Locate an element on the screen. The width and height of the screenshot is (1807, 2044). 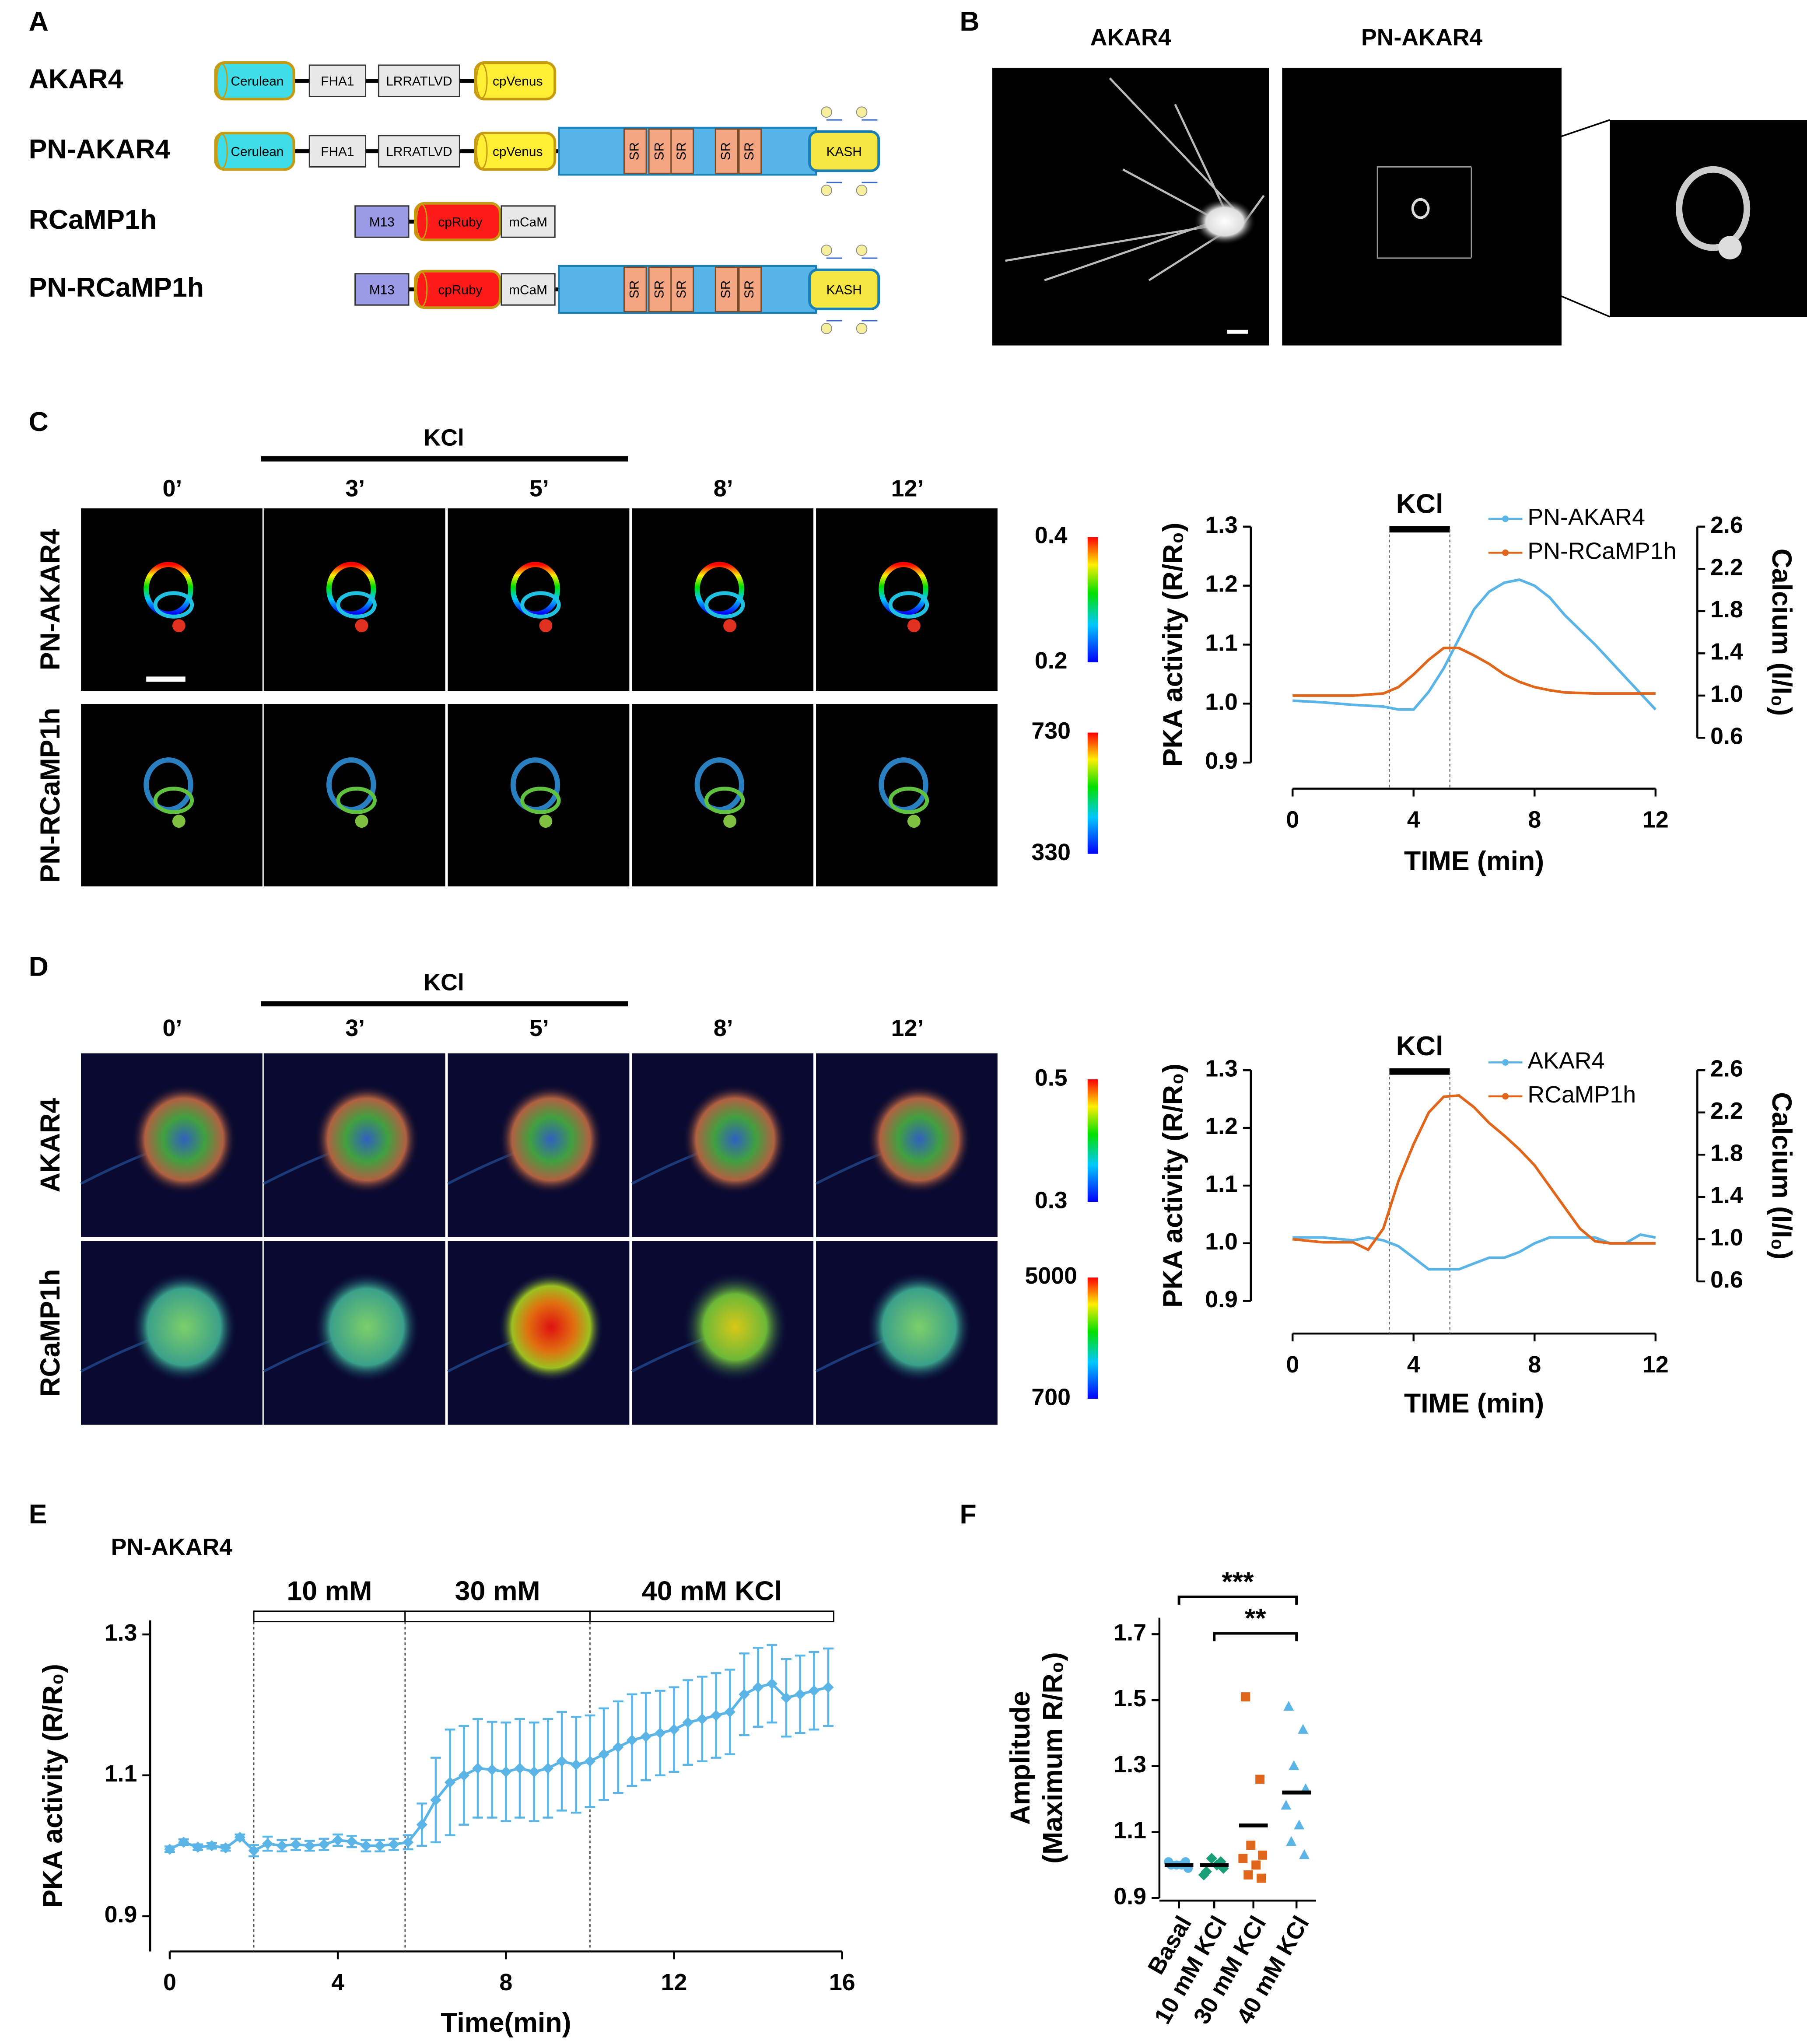
legend-label: PN-AKAR4 is located at coordinates (1586, 517).